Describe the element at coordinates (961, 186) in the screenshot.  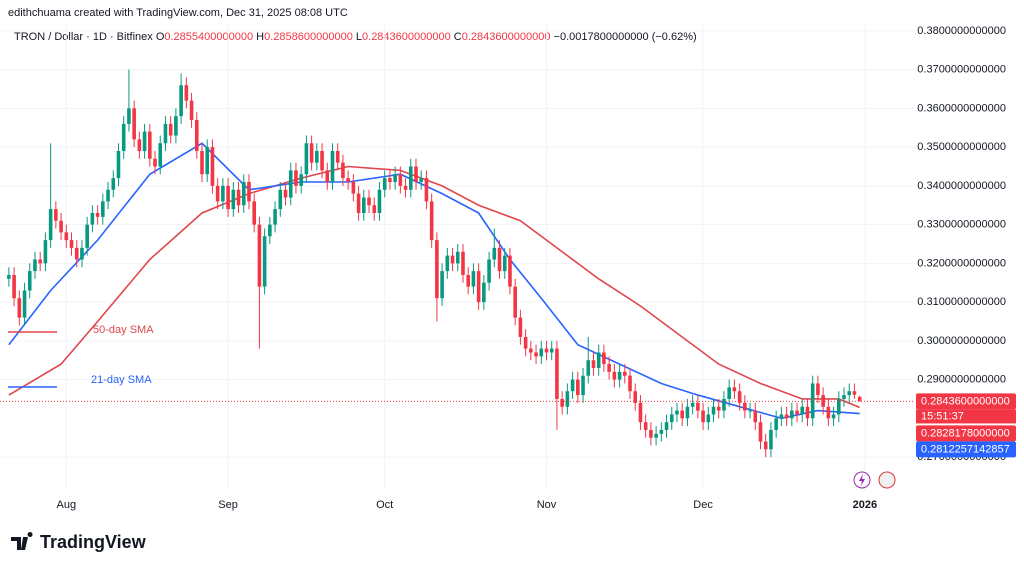
I see `y-tick-label: 0.3400000000000` at that location.